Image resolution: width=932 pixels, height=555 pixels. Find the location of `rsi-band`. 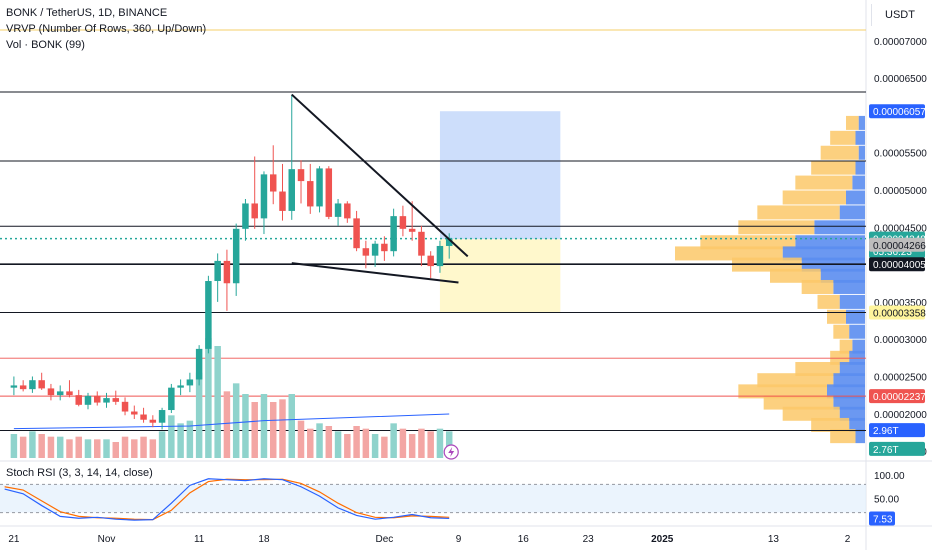

rsi-band is located at coordinates (433, 498).